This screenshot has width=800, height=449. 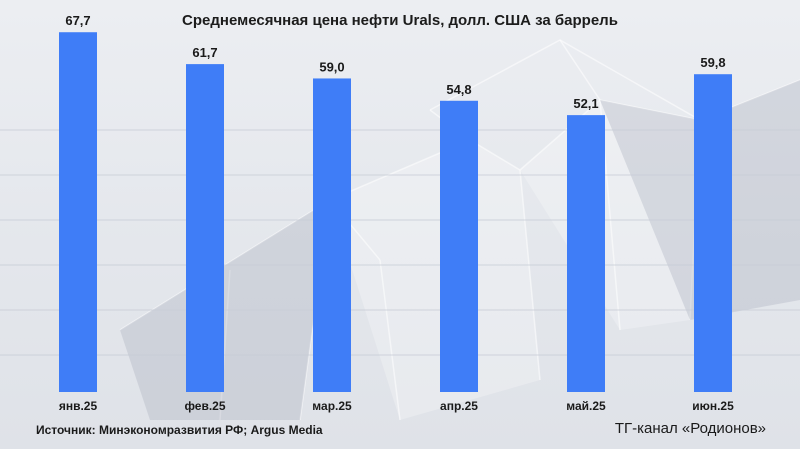 I want to click on x-tick-label: апр.25, so click(x=459, y=406).